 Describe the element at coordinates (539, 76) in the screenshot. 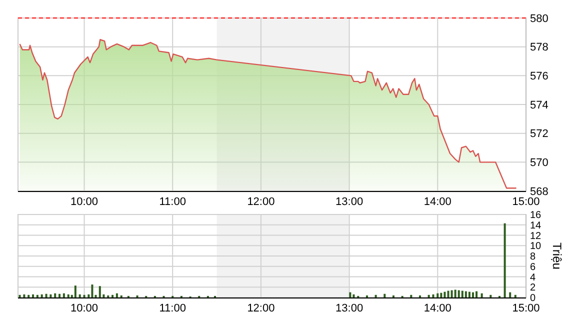

I see `y-tick-label: 576` at that location.